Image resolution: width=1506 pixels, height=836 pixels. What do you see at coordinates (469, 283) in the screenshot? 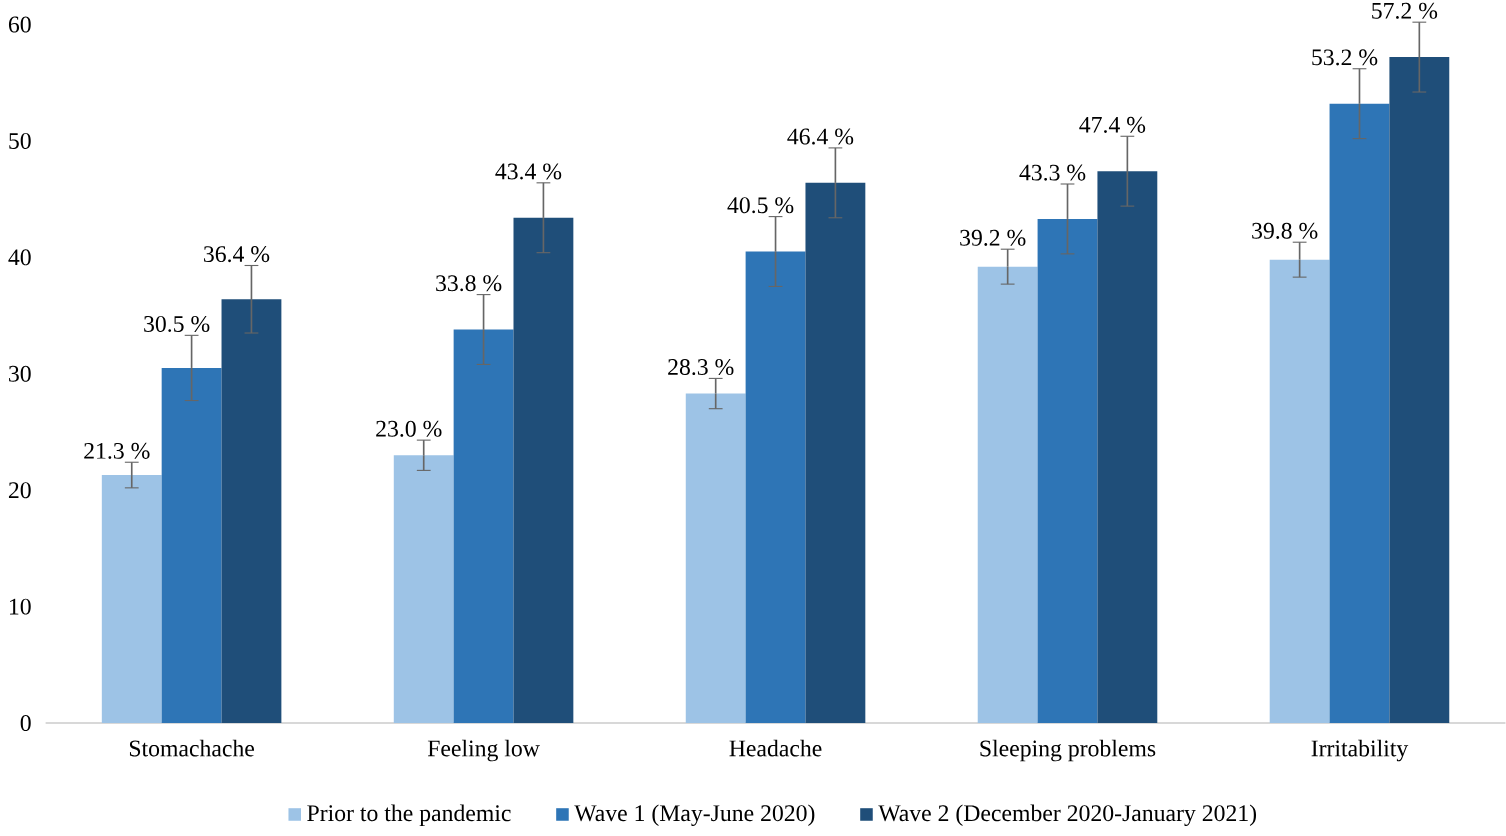
I see `data-label: 33.8 %` at bounding box center [469, 283].